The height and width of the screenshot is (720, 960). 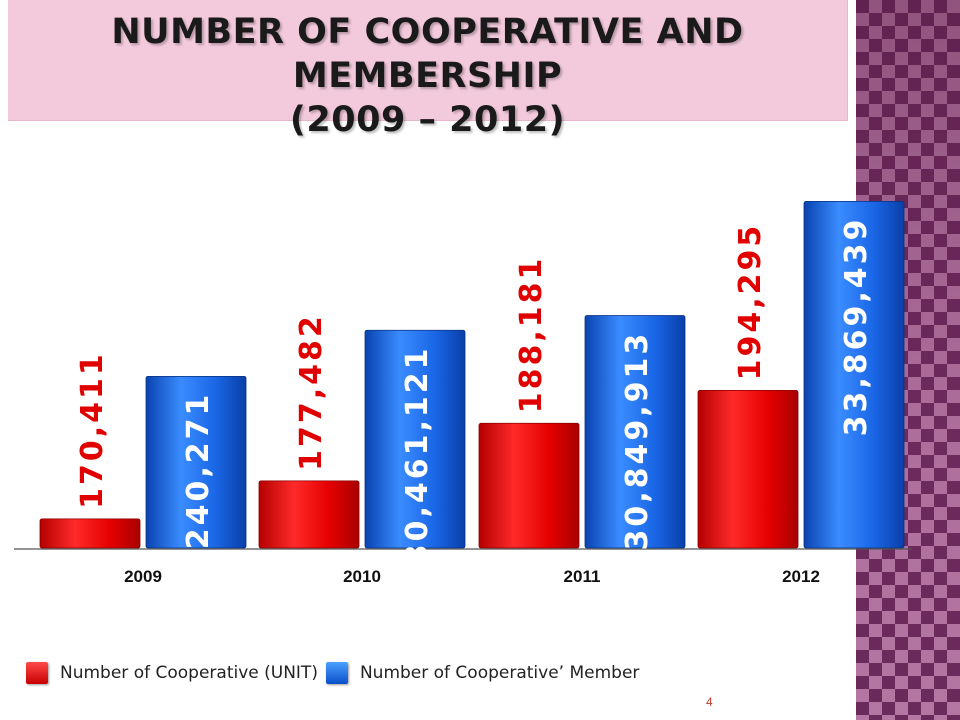 I want to click on bar-cooperative-unit-2012, so click(x=748, y=469).